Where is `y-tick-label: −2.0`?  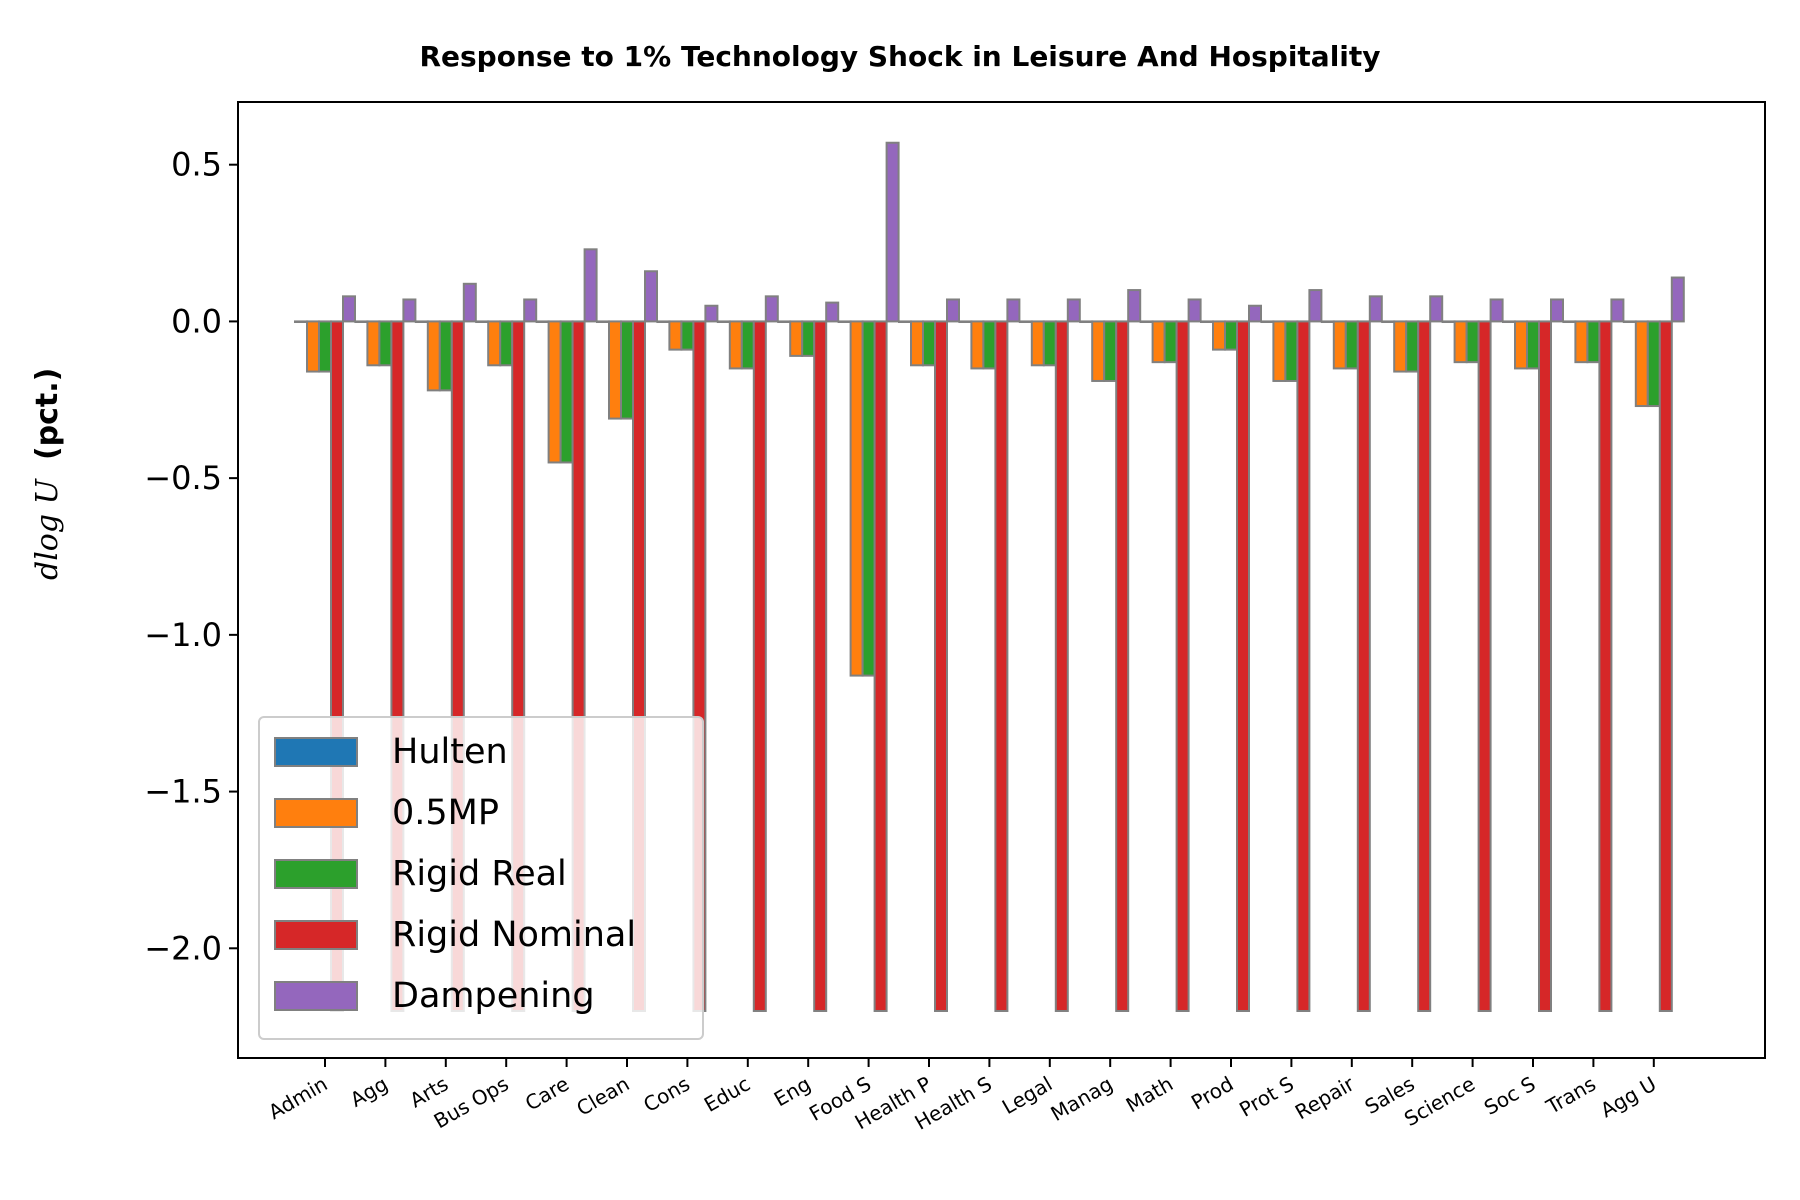
y-tick-label: −2.0 is located at coordinates (183, 948).